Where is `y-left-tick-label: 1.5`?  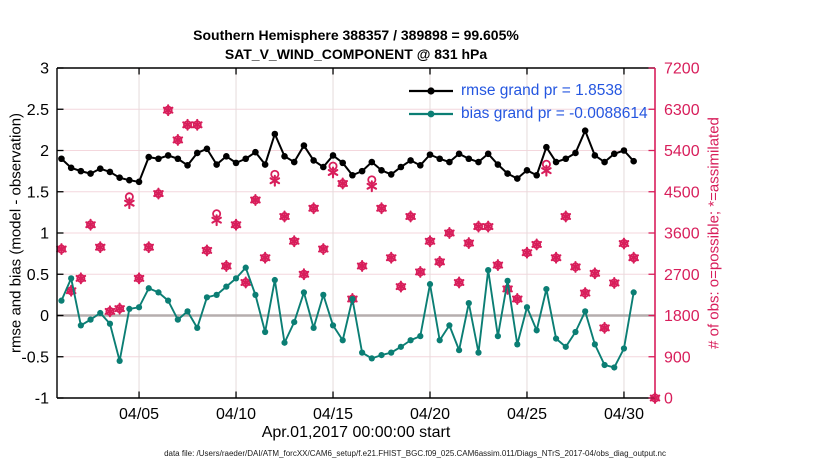
y-left-tick-label: 1.5 is located at coordinates (38, 192).